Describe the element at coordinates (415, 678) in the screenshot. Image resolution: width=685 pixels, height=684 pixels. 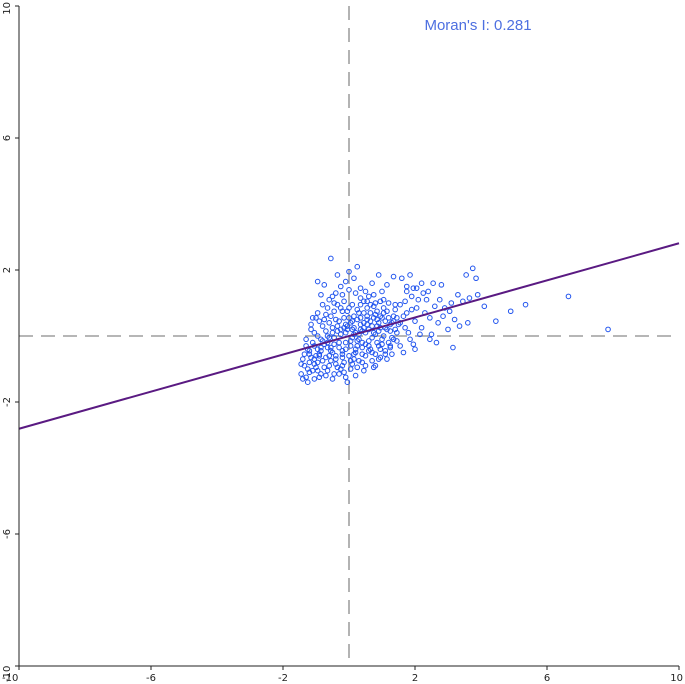
I see `x-tick-label: 2` at that location.